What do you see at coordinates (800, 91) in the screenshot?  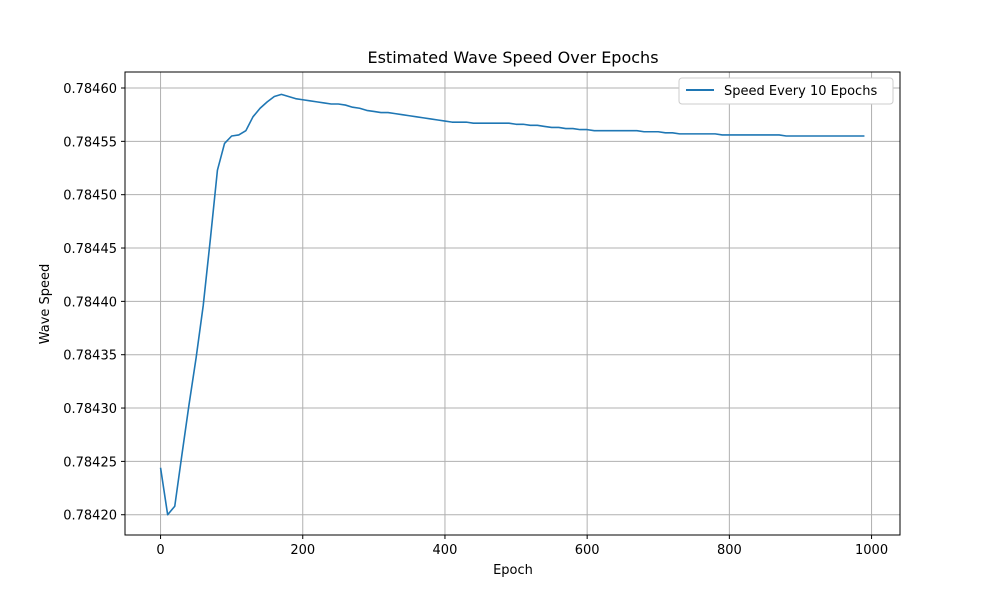 I see `legend-label: Speed Every 10 Epochs` at bounding box center [800, 91].